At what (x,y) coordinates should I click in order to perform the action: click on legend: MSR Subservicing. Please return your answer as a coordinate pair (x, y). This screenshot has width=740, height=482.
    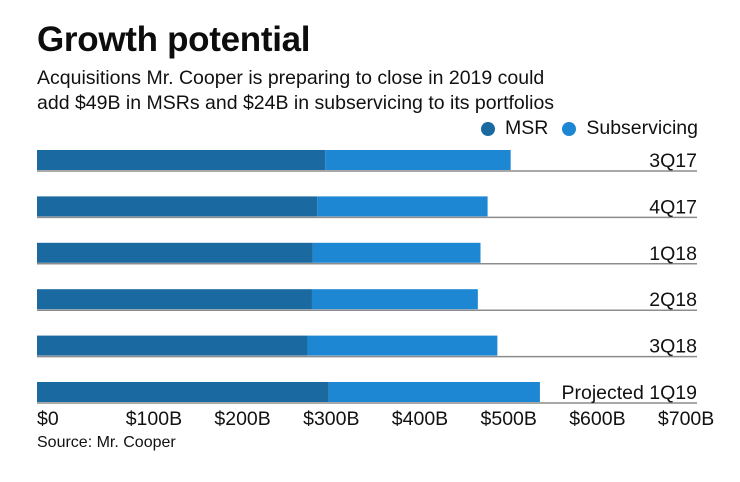
    Looking at the image, I should click on (582, 128).